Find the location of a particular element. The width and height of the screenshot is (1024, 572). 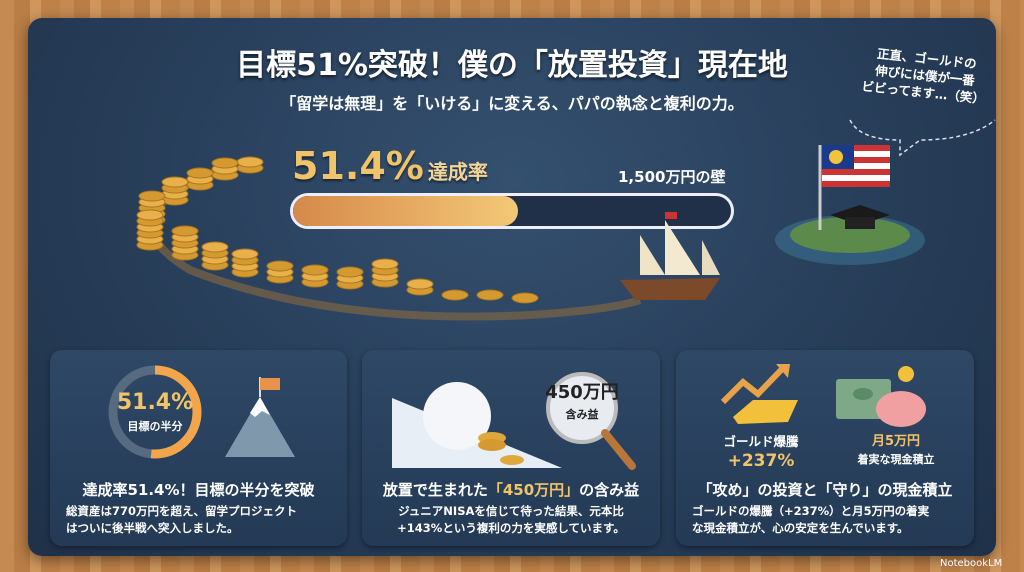

card-body: ジュニアNISAを信じて待った結果、元本比 is located at coordinates (511, 511).